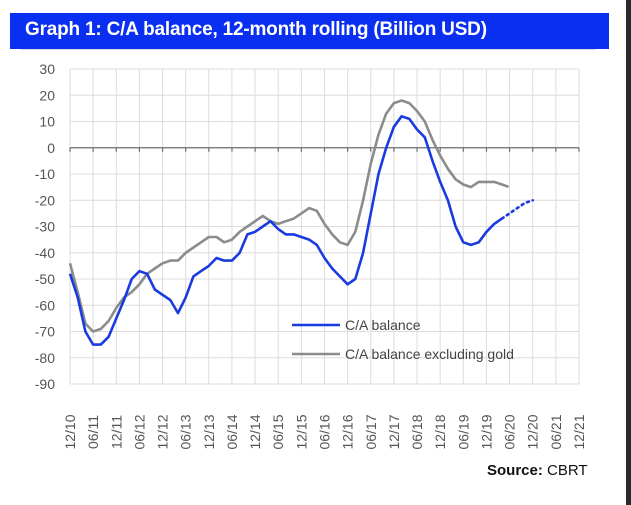 The image size is (631, 505). I want to click on x-tick-label: 06/21, so click(556, 431).